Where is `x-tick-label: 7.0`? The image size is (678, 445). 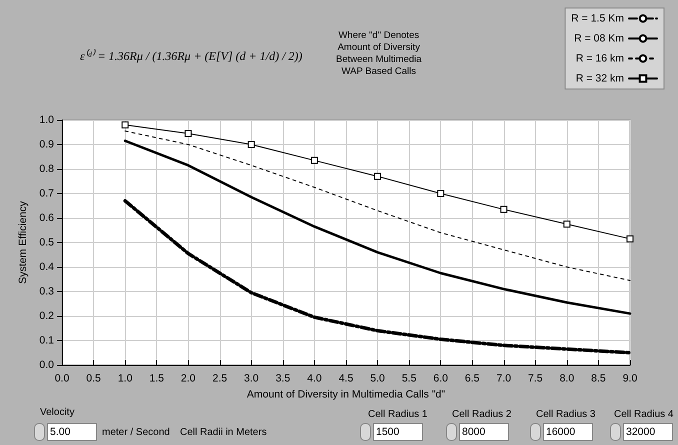 x-tick-label: 7.0 is located at coordinates (504, 378).